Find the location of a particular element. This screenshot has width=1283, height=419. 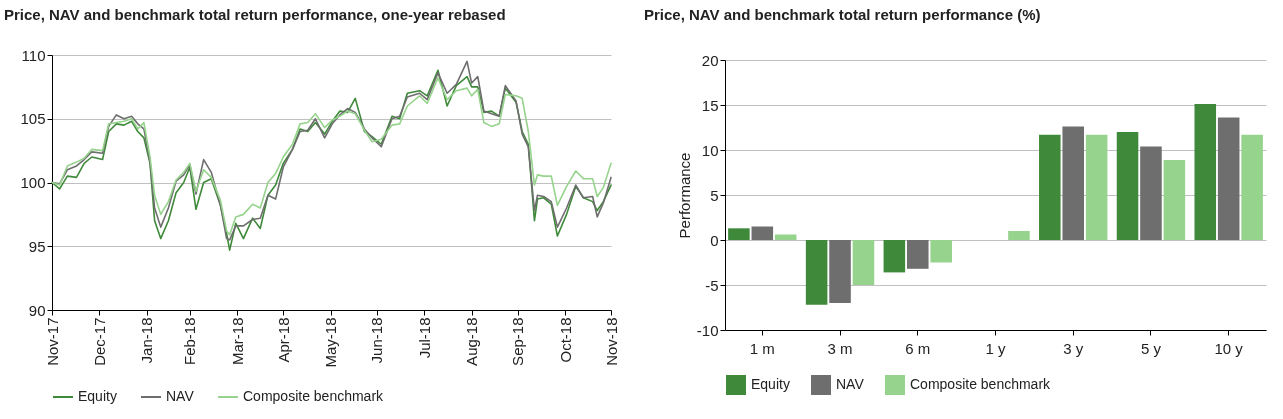

y-tick-label: 5 is located at coordinates (714, 195).